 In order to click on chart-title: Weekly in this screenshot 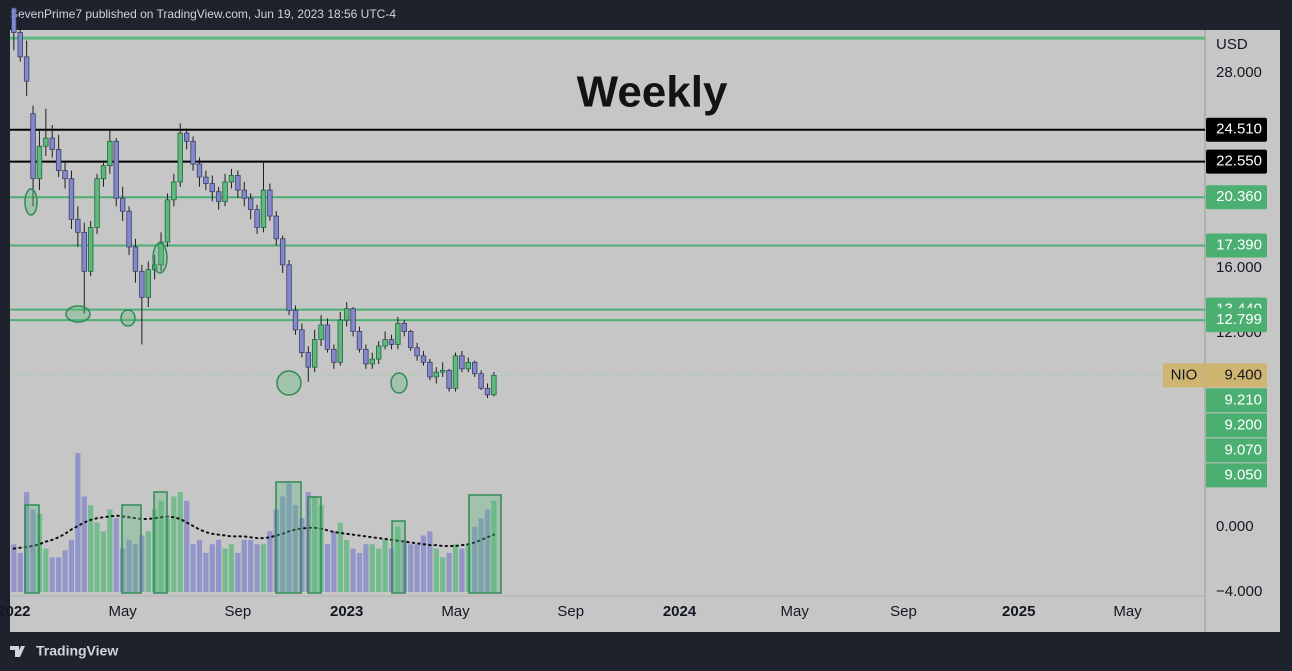, I will do `click(652, 92)`.